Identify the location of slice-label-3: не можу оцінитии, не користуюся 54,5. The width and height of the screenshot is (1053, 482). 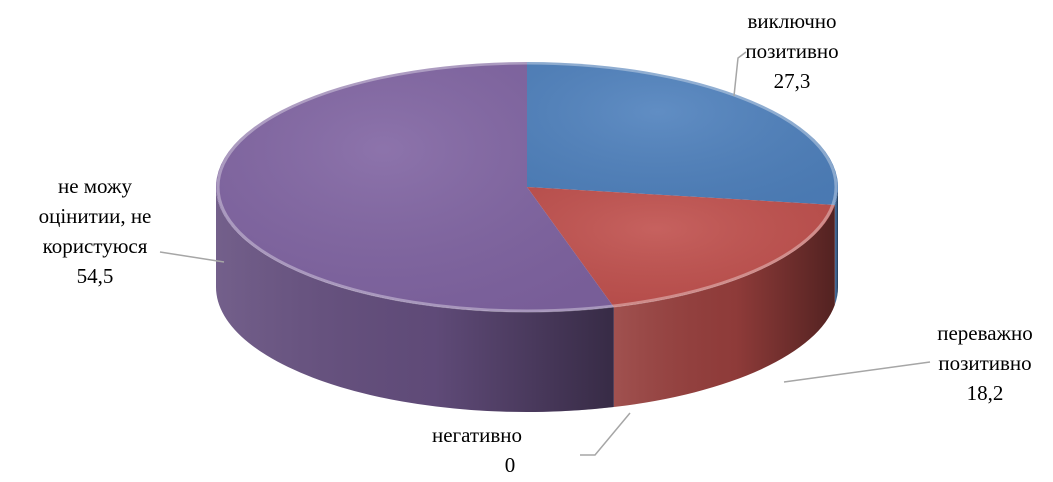
(95, 231).